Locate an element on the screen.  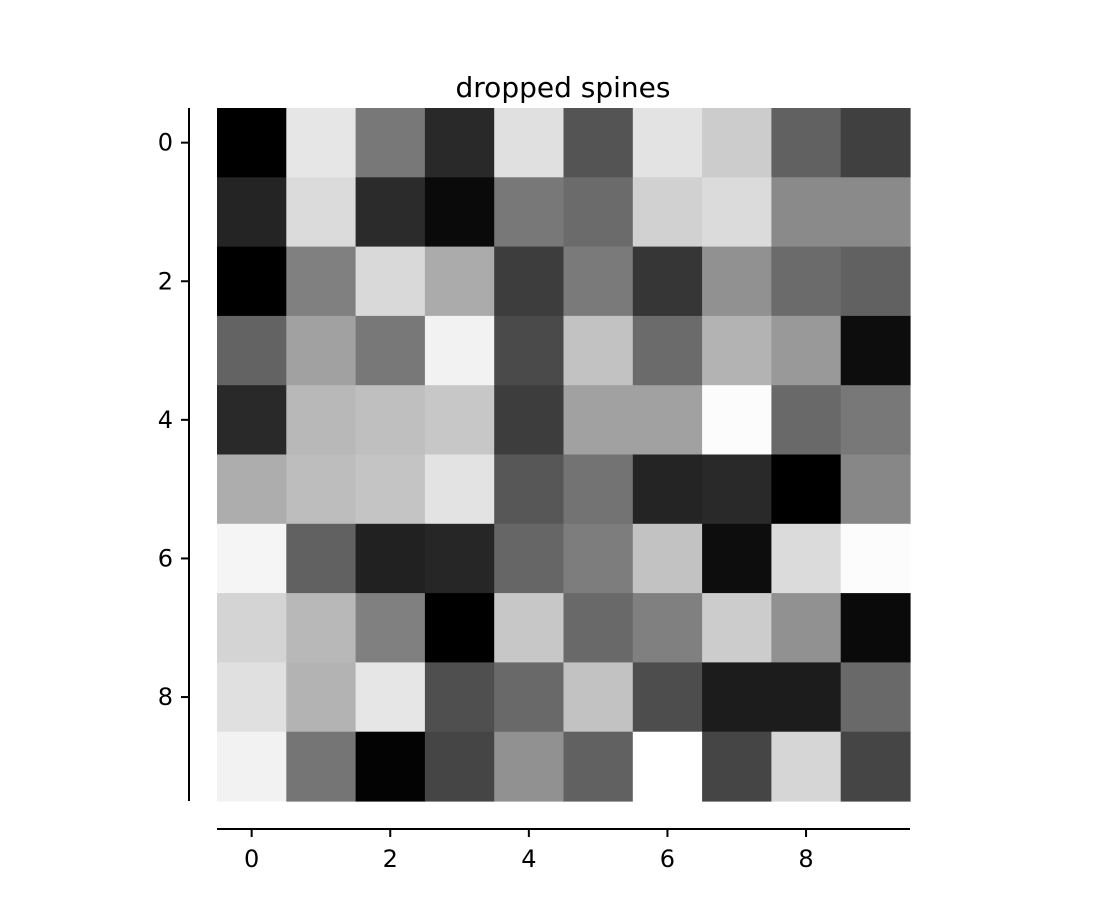
y-tick-label: 0 is located at coordinates (165, 143).